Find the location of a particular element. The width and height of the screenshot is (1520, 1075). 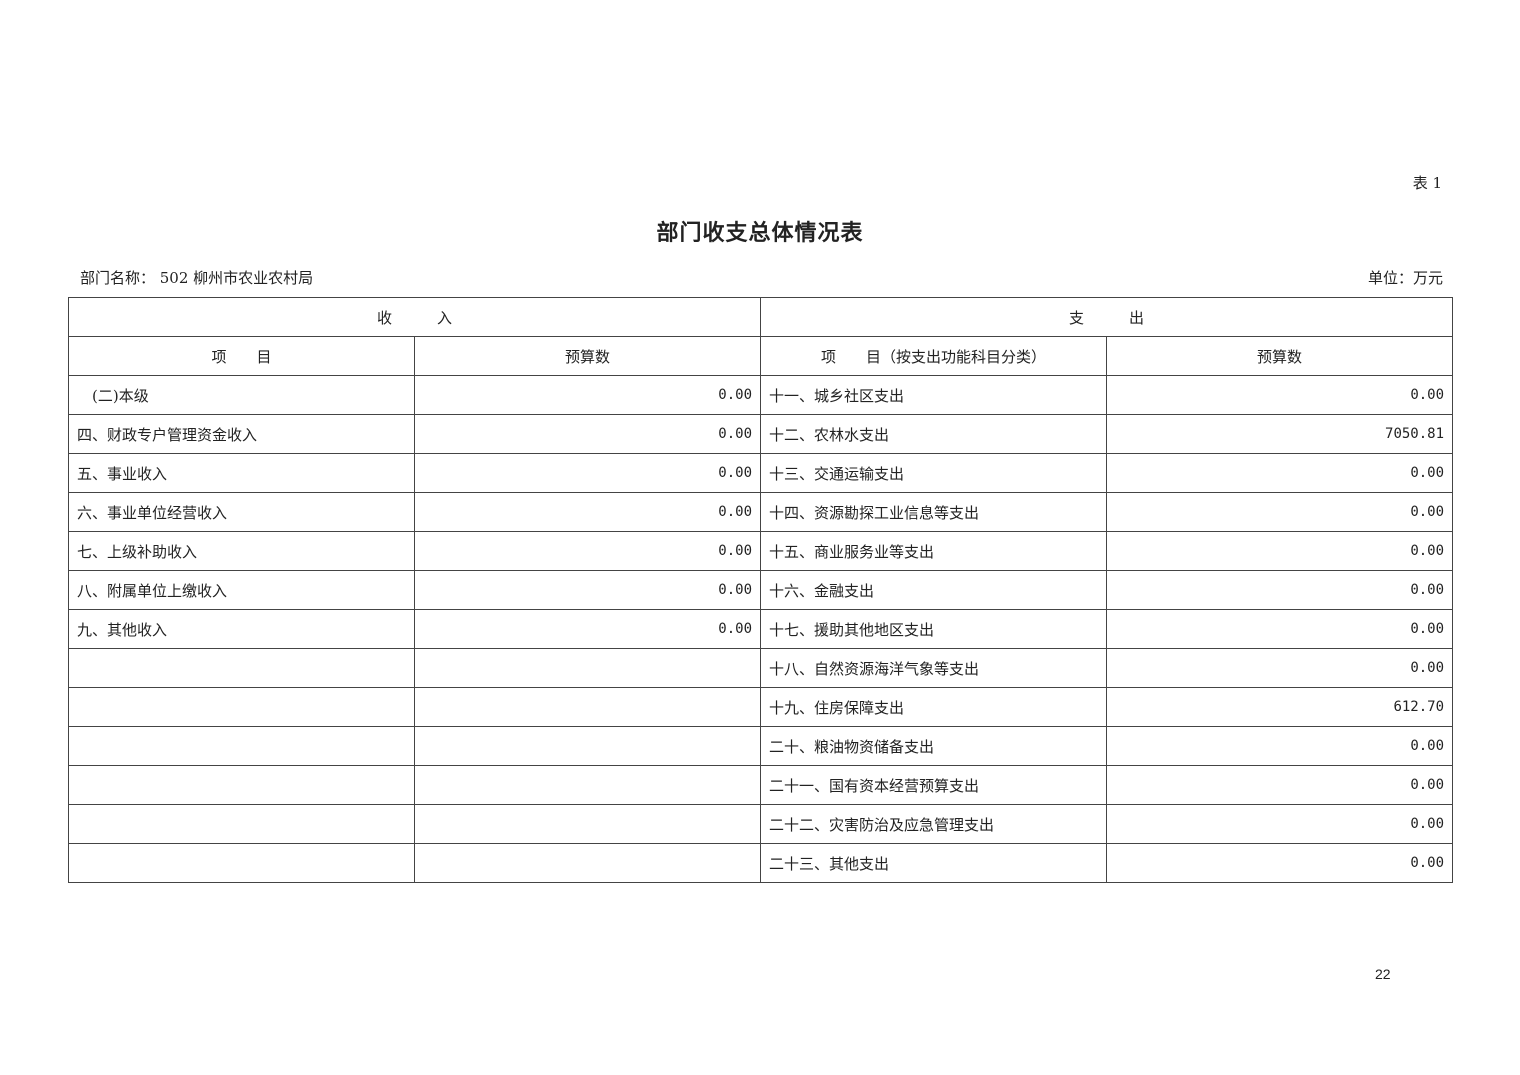

income-item-cell: 八、附属单位上缴收入 is located at coordinates (241, 590).